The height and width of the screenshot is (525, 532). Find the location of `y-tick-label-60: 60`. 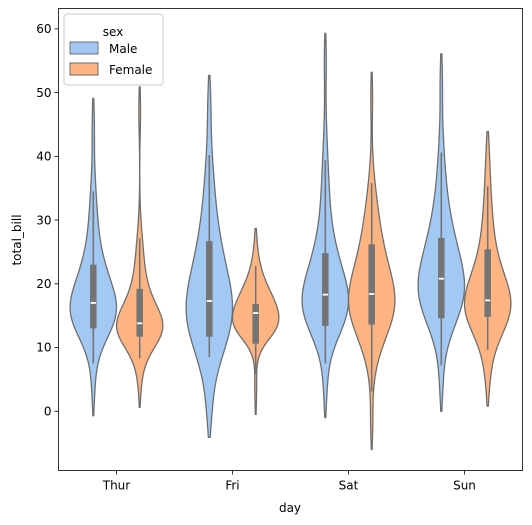

y-tick-label-60: 60 is located at coordinates (43, 29).